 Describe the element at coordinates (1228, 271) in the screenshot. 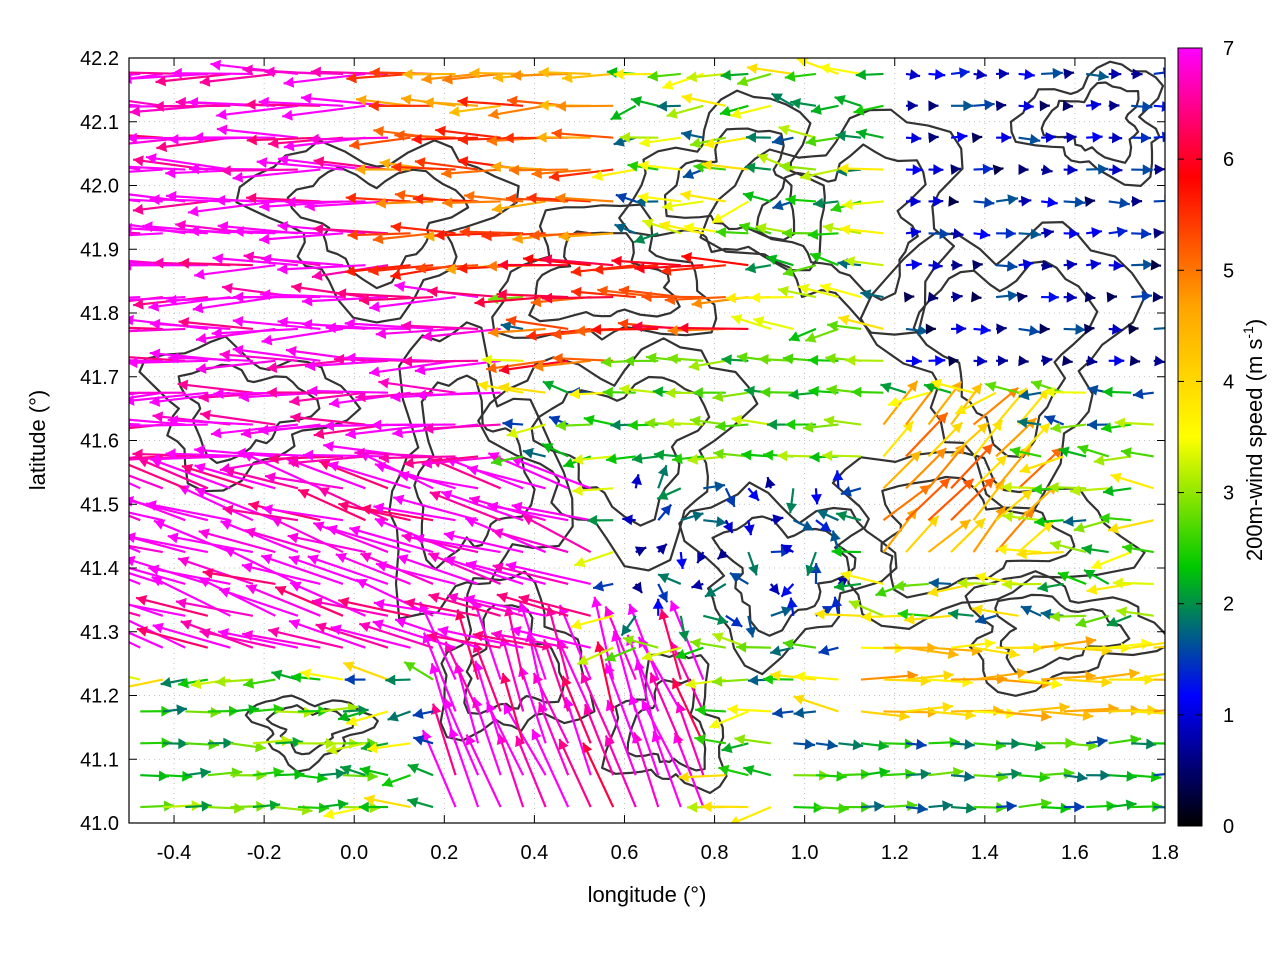

I see `colorbar-tick-label: 5` at that location.